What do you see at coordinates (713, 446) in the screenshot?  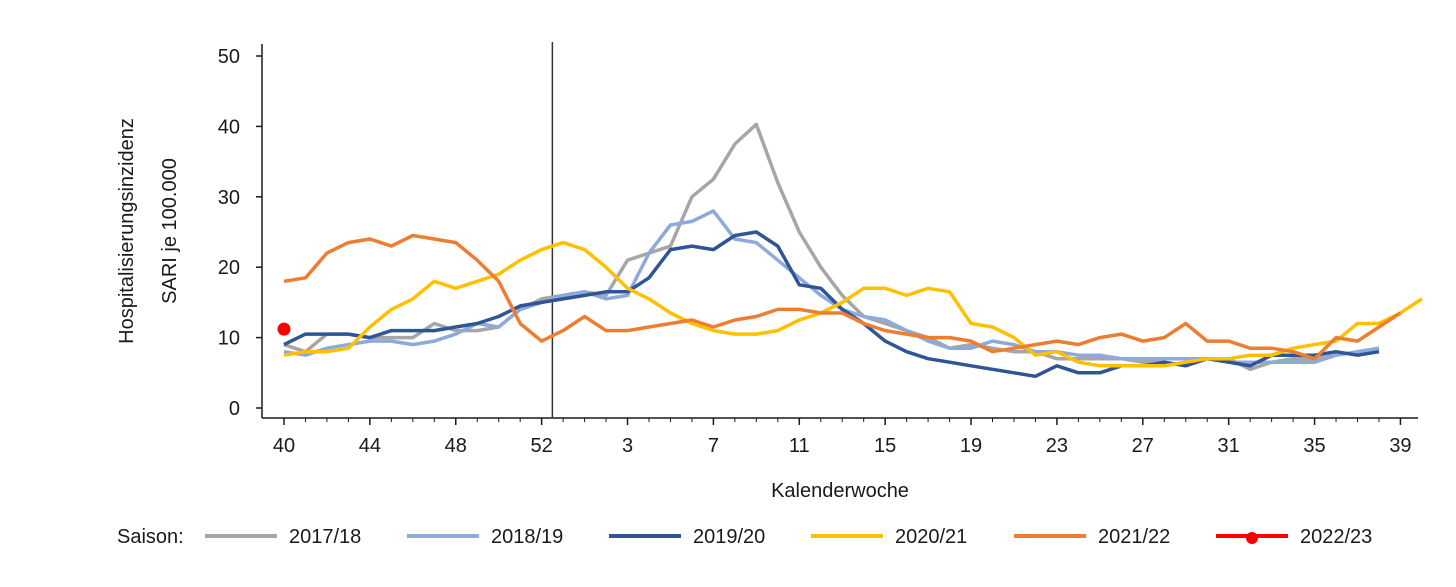 I see `x-tick-label: 7` at bounding box center [713, 446].